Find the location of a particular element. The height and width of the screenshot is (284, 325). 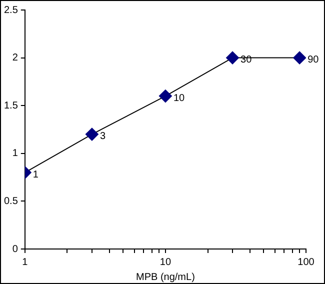

x-tick-label: 10 is located at coordinates (166, 262).